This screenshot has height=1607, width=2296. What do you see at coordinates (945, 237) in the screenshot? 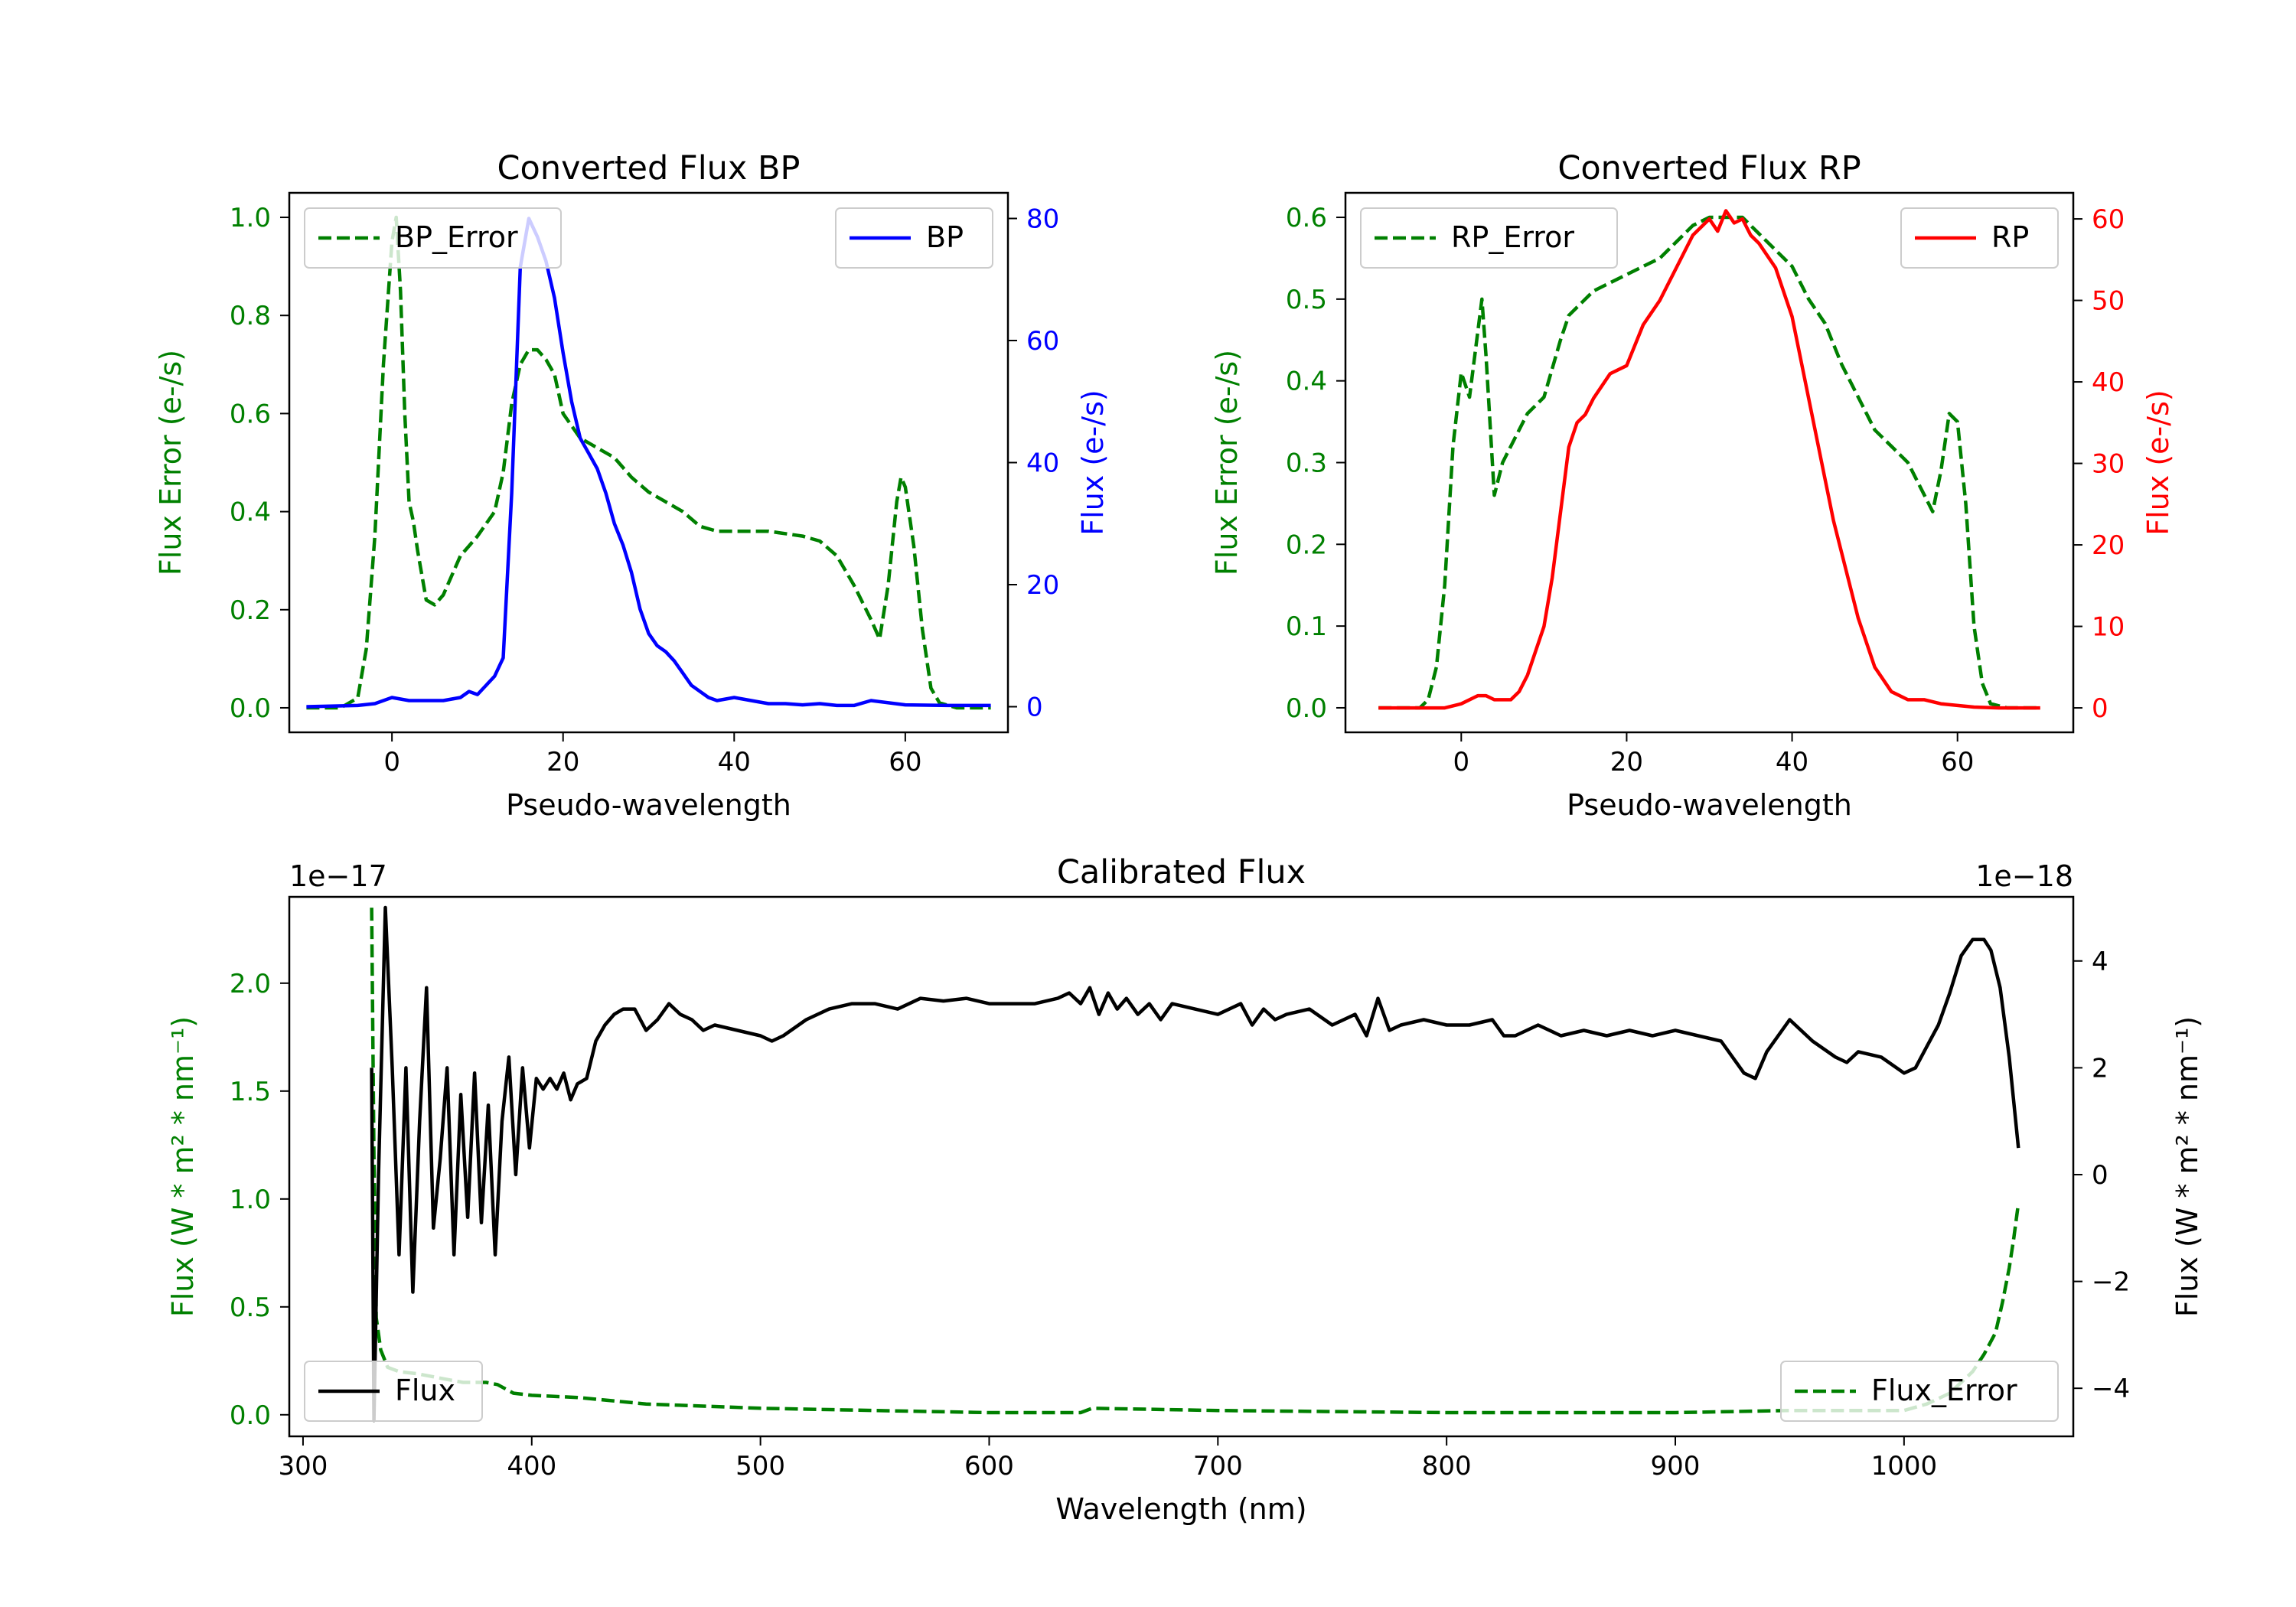
I see `legend-label: BP` at bounding box center [945, 237].